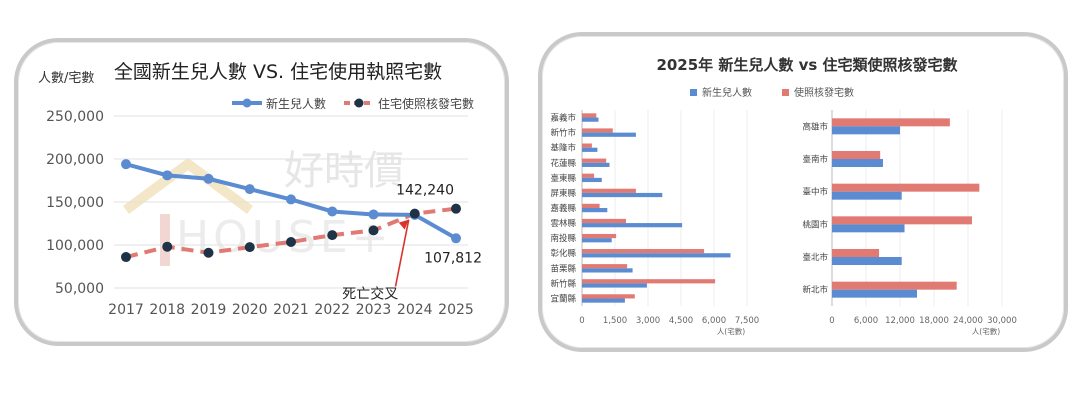 This screenshot has width=1080, height=417. I want to click on category-label: 花蓮縣, so click(563, 163).